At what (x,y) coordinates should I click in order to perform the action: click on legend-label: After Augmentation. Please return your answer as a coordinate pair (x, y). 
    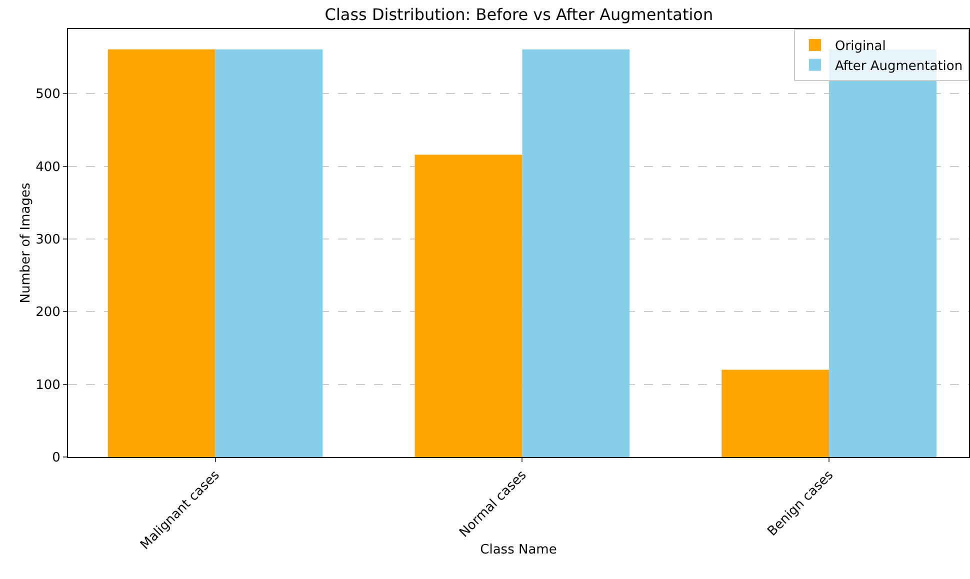
    Looking at the image, I should click on (899, 66).